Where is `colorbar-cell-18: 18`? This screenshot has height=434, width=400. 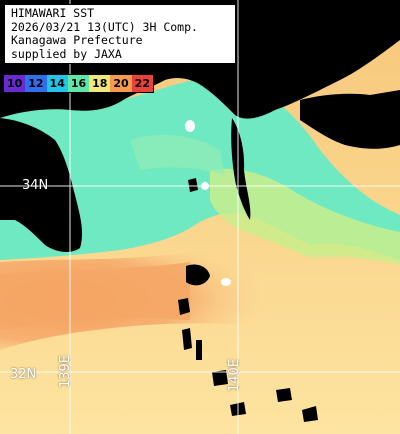
colorbar-cell-18: 18 is located at coordinates (100, 83).